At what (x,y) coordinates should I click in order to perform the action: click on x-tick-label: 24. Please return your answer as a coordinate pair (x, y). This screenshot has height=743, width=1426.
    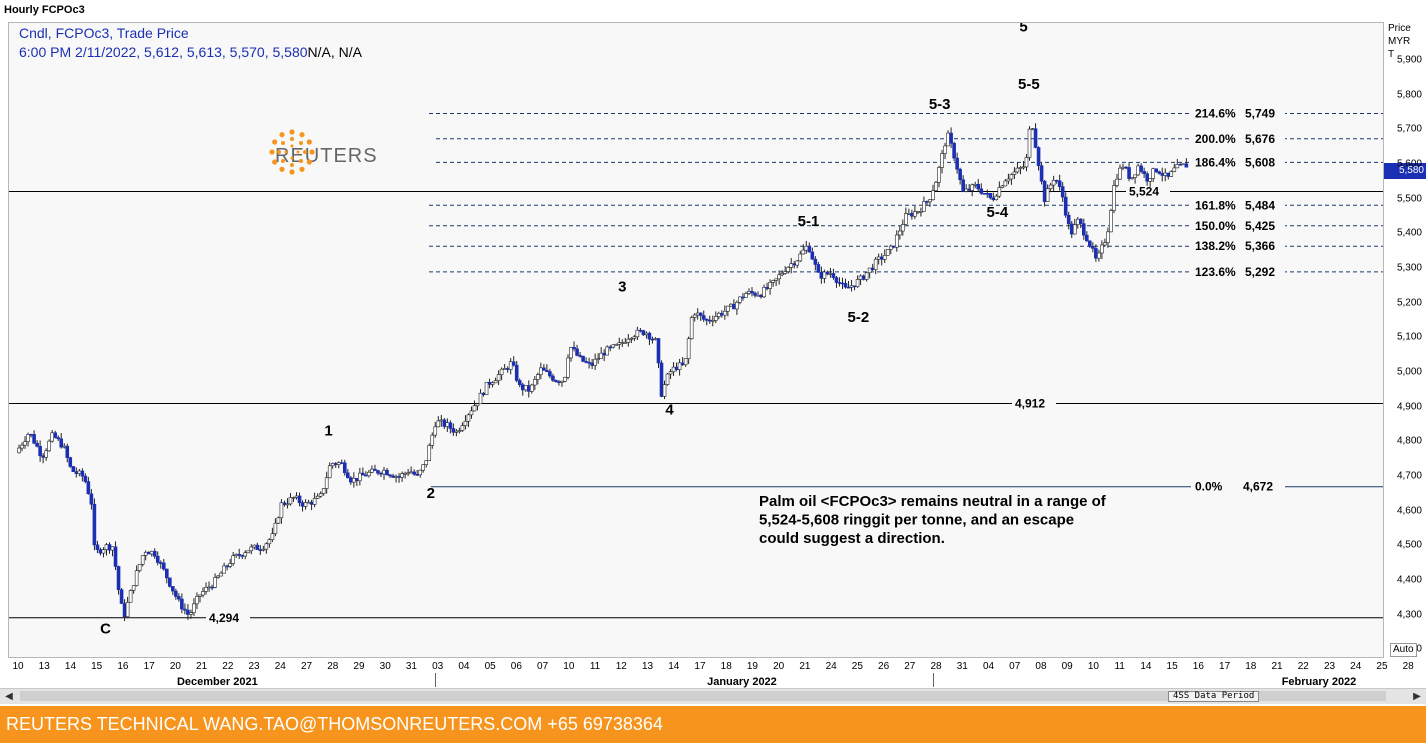
    Looking at the image, I should click on (1356, 666).